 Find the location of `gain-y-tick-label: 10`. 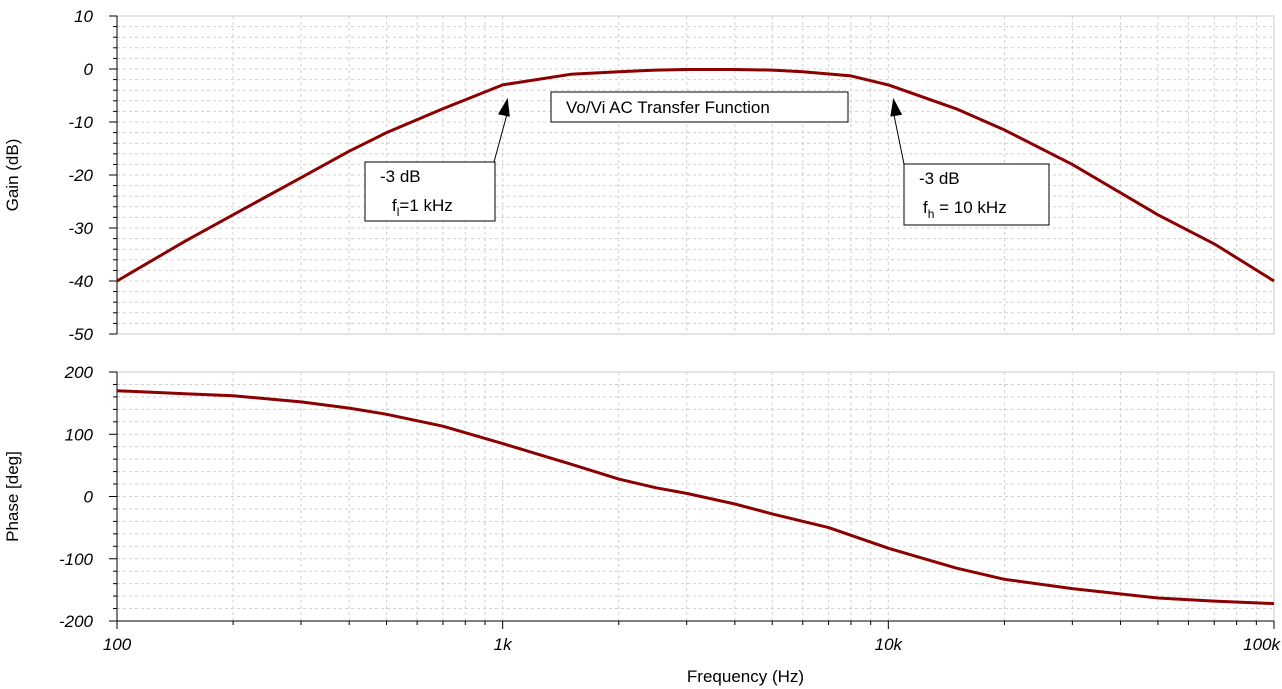

gain-y-tick-label: 10 is located at coordinates (83, 16).